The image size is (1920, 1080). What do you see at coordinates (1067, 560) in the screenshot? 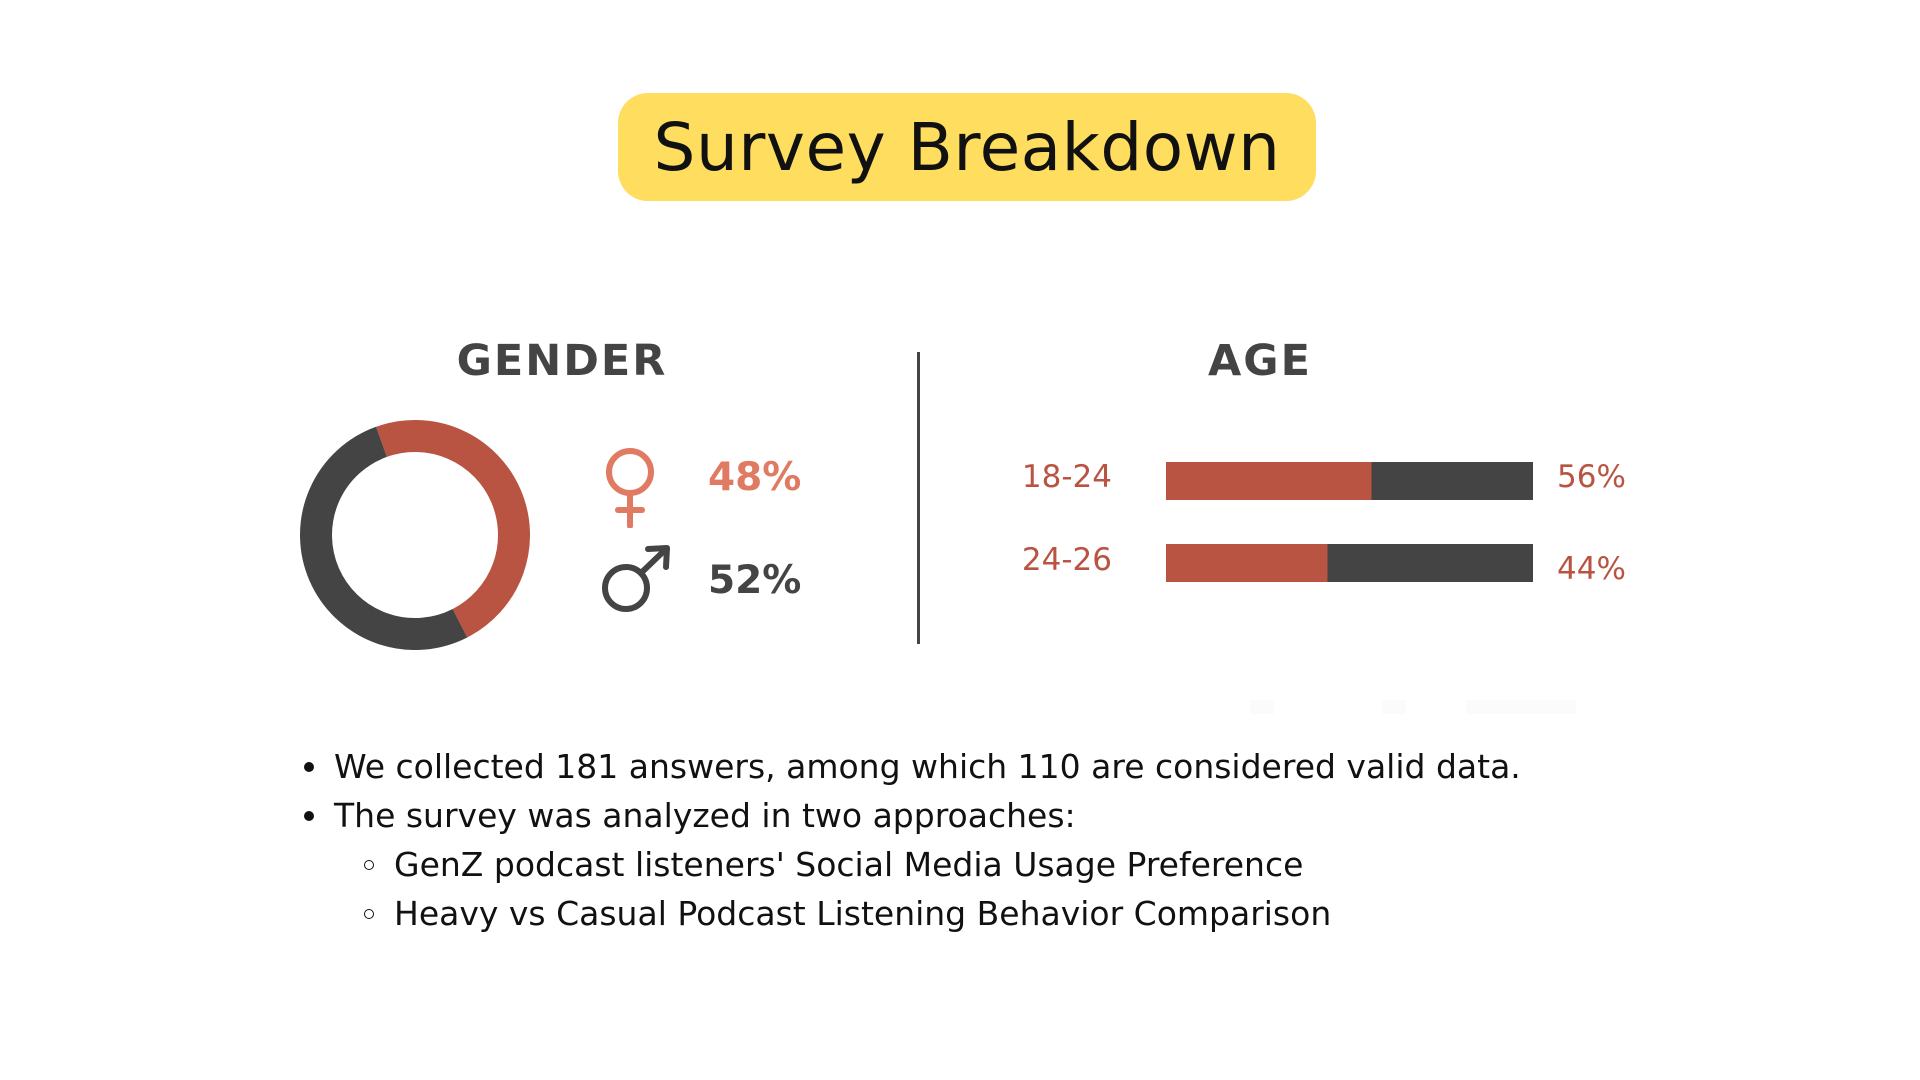
I see `bar-category-label: 24-26` at bounding box center [1067, 560].